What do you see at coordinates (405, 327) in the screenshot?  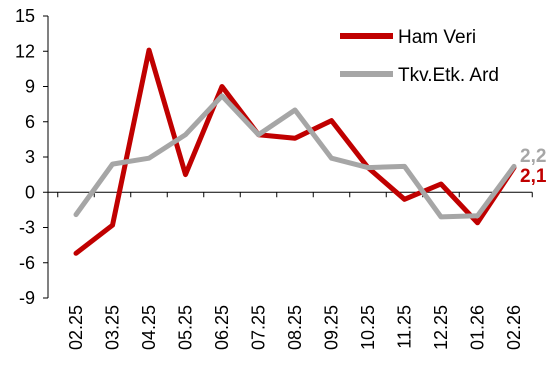 I see `x-tick-label: 11.25` at bounding box center [405, 327].